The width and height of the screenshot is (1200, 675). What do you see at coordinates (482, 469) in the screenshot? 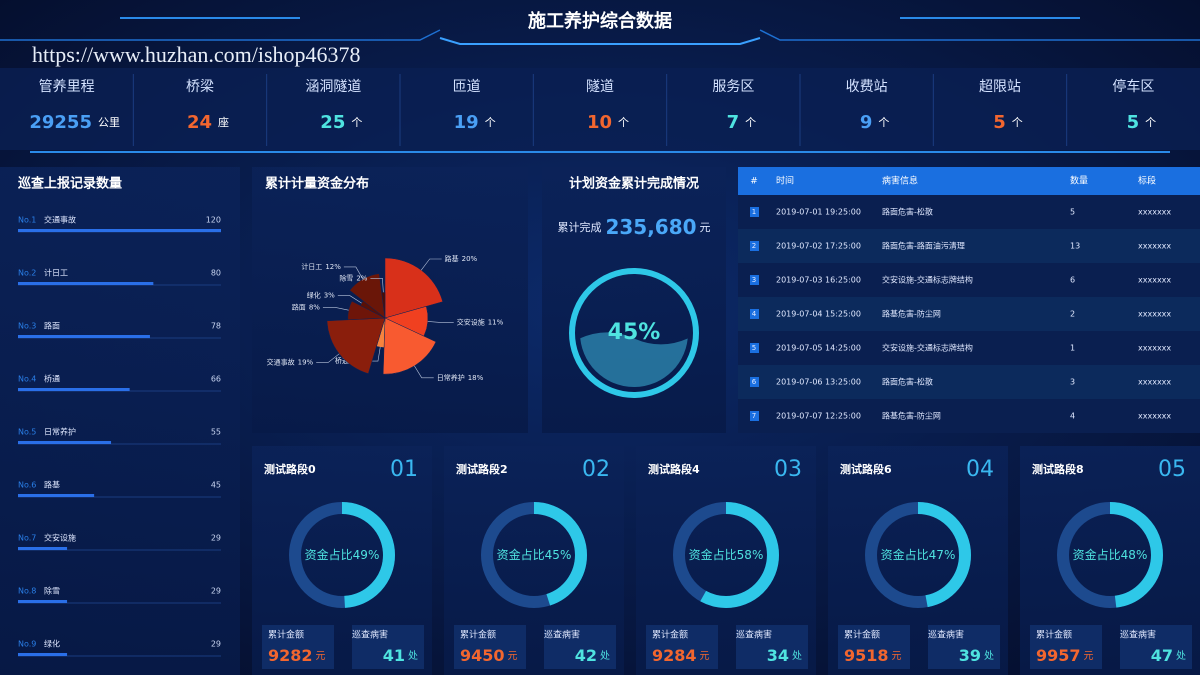
I see `segment-name: 测试路段2` at bounding box center [482, 469].